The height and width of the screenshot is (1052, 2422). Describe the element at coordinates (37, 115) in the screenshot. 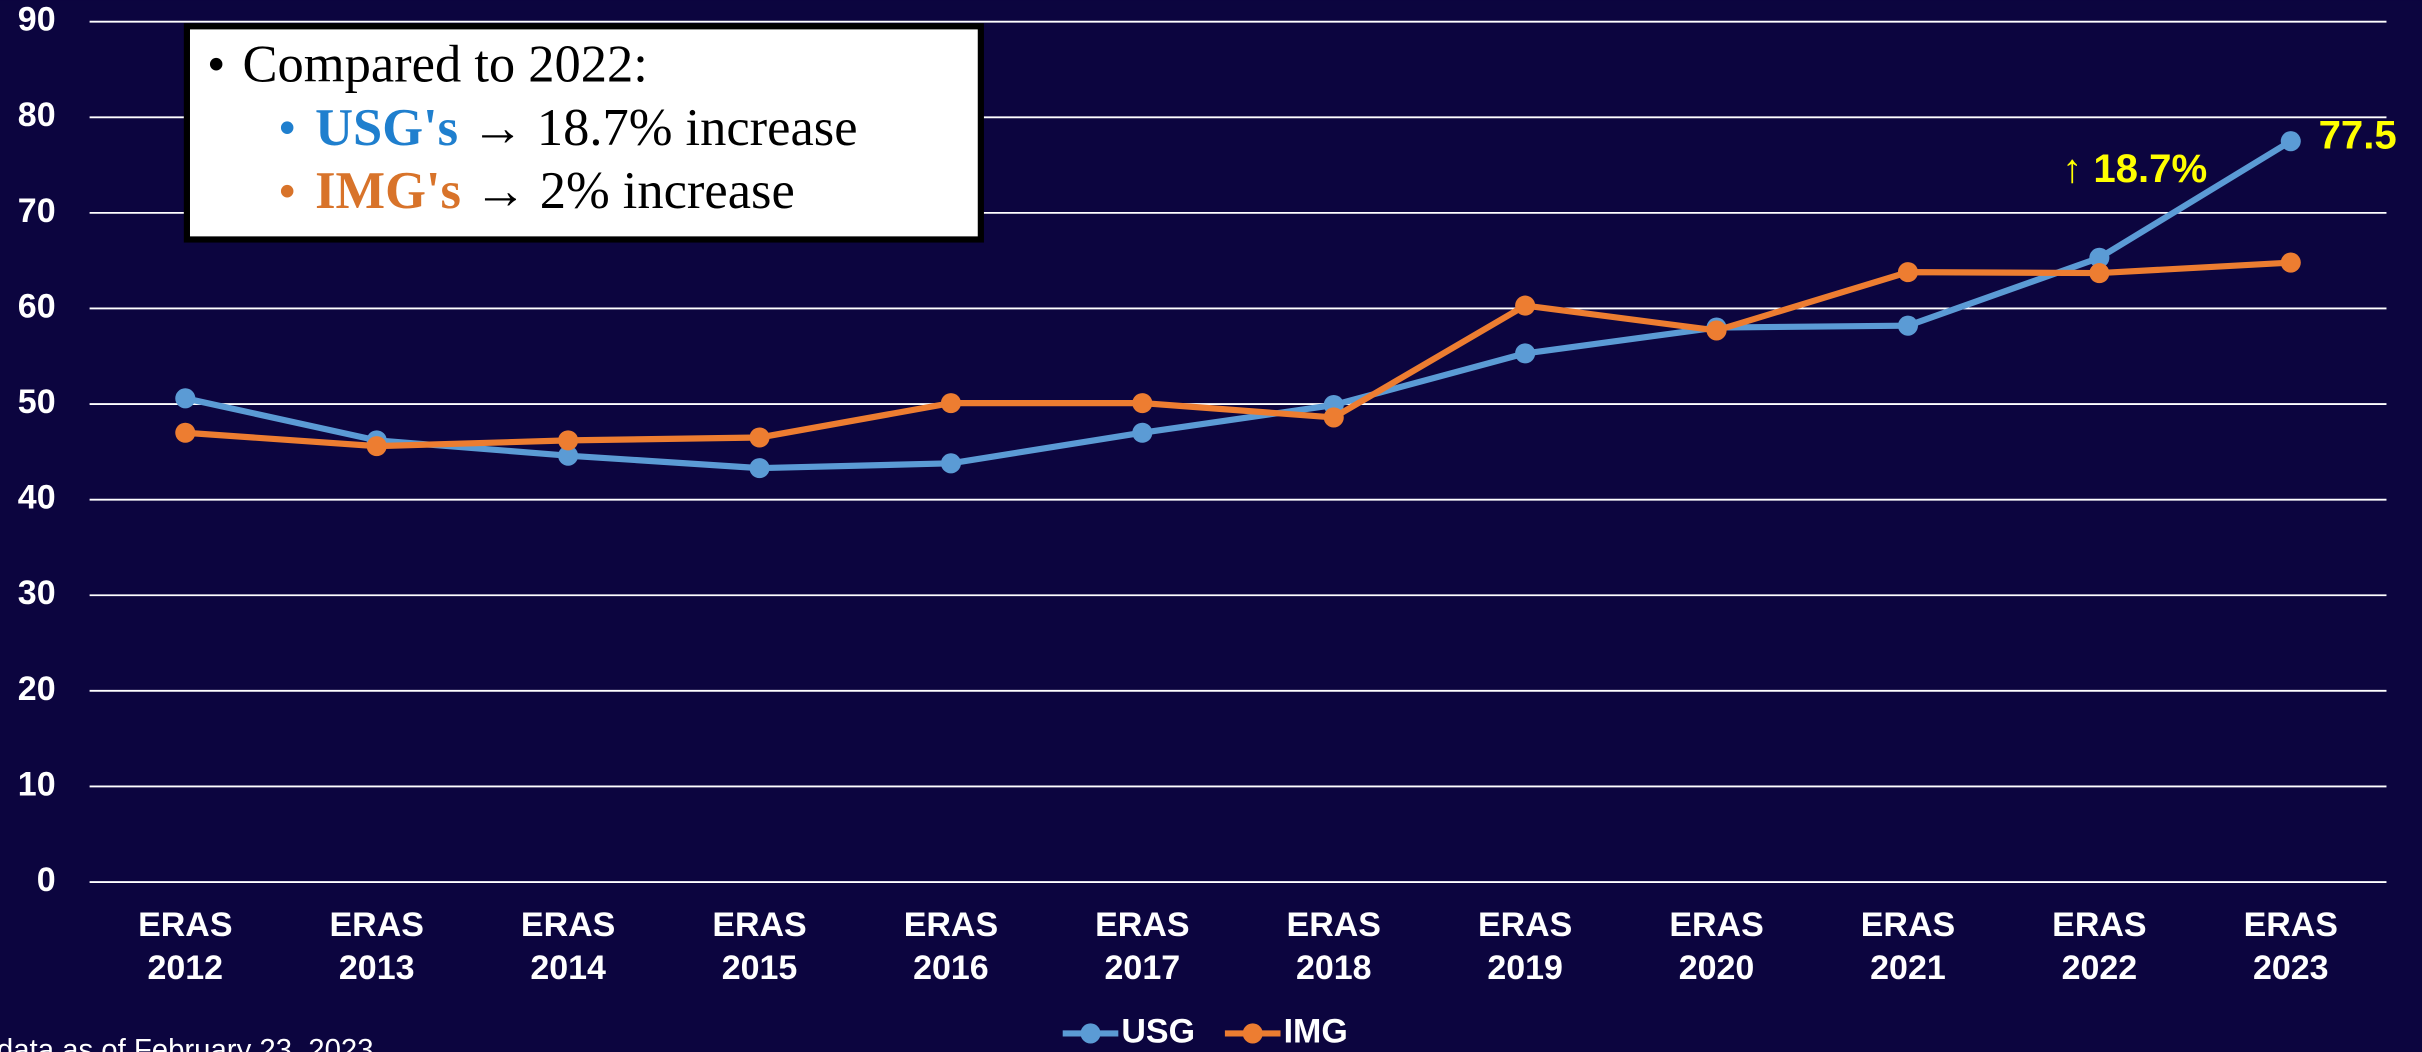

I see `y-tick-label: 80` at that location.